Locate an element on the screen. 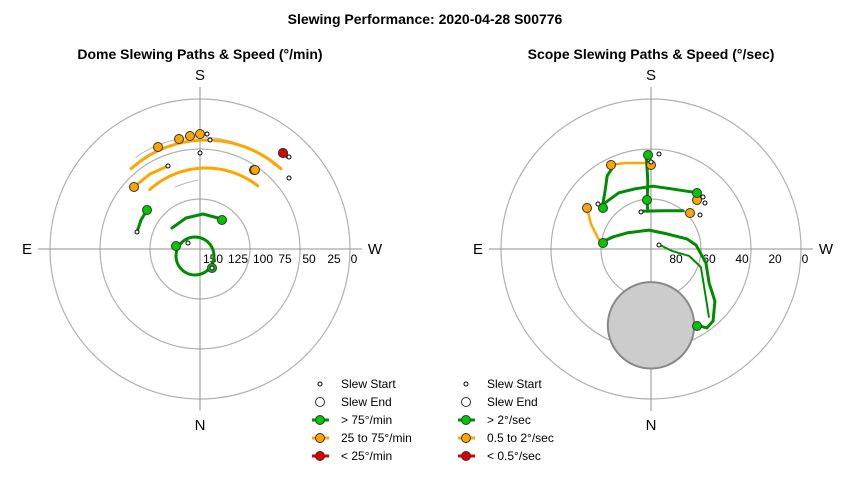  dome-radial-ticks: 150 125 100 75 50 25 0 is located at coordinates (280, 259).